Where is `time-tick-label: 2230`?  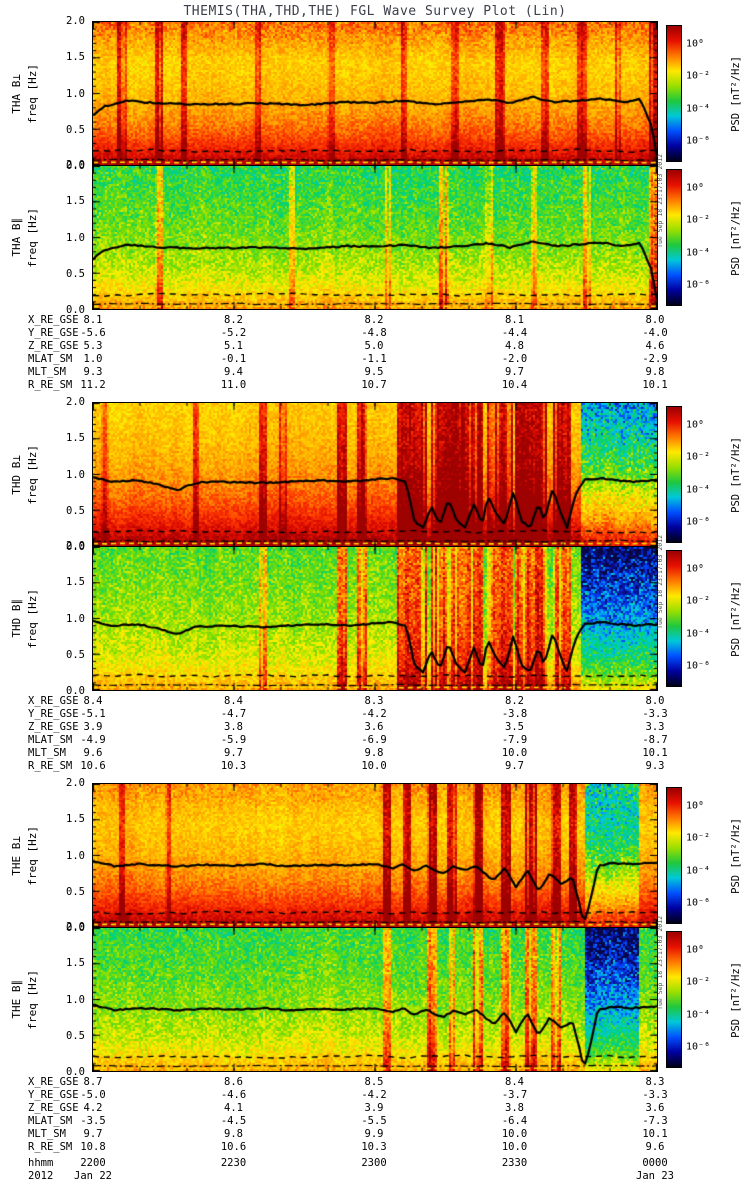 time-tick-label: 2230 is located at coordinates (233, 1163).